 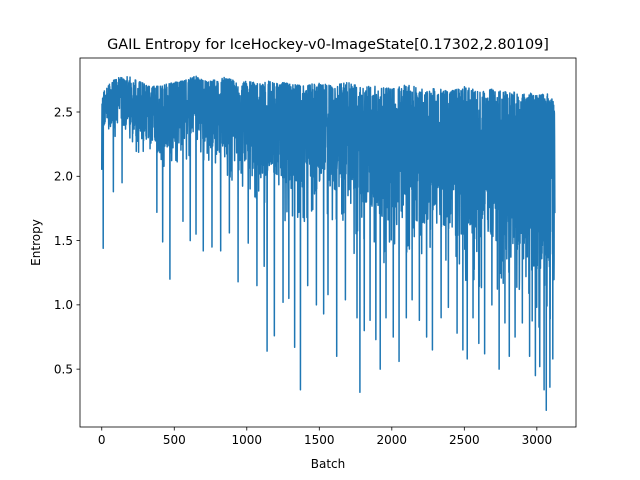 I want to click on y-tick-label: 1.5, so click(x=63, y=241).